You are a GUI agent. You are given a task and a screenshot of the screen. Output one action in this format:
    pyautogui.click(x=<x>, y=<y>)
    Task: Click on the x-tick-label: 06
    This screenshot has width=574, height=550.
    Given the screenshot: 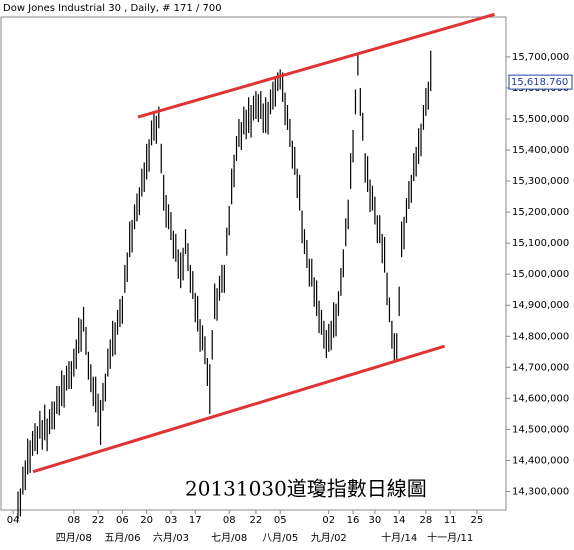 What is the action you would take?
    pyautogui.click(x=122, y=520)
    